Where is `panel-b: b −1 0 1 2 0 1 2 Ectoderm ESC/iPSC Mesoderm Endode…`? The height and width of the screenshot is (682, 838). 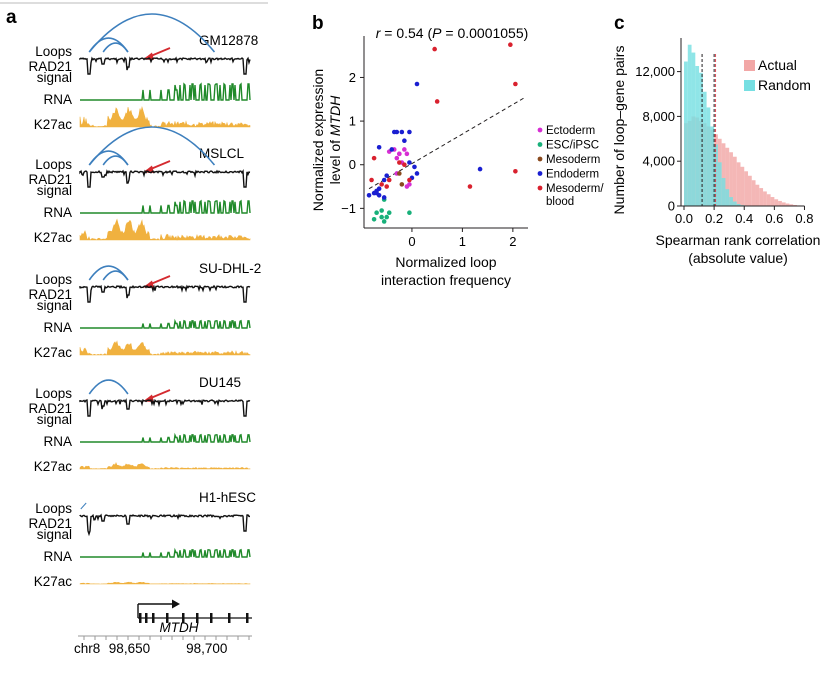
panel-b: b −1 0 1 2 0 1 2 Ectoderm ESC/iPSC Mesoderm Endode… is located at coordinates (457, 150).